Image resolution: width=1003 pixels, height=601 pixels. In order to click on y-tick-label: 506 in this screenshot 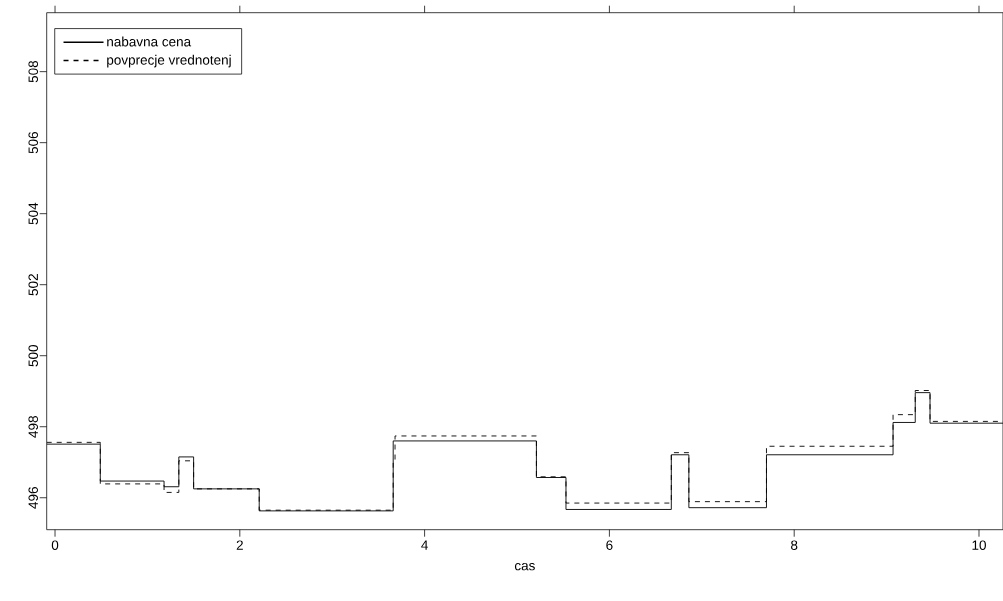, I will do `click(33, 142)`.